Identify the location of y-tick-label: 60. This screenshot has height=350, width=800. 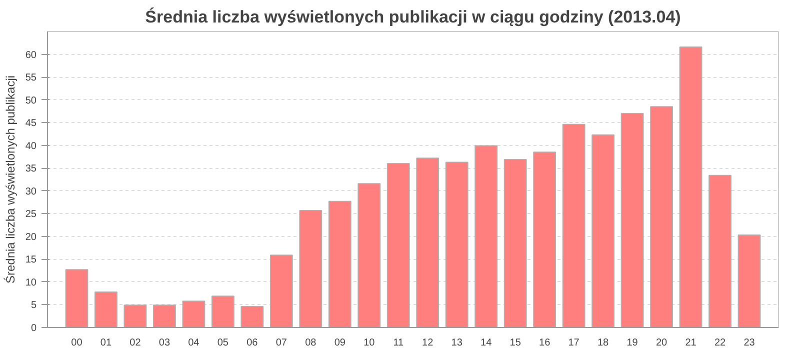
(31, 55).